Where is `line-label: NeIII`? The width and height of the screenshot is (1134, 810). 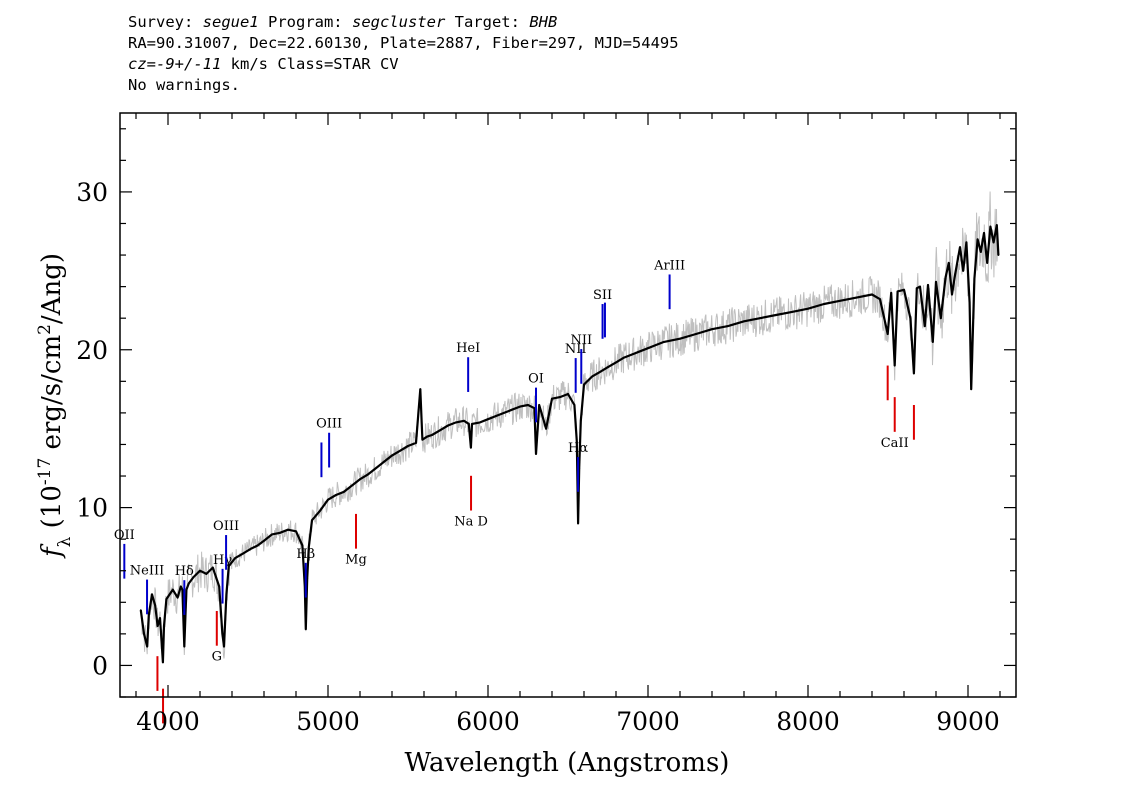 line-label: NeIII is located at coordinates (147, 571).